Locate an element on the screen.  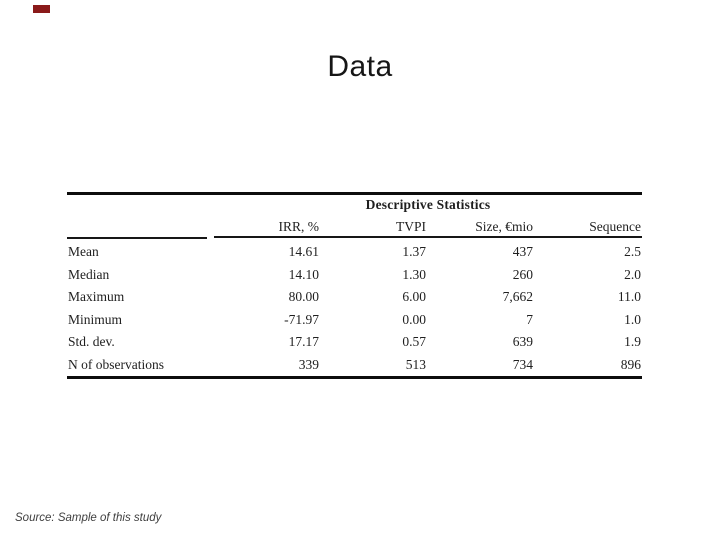
cell-value: 639 is located at coordinates (522, 341).